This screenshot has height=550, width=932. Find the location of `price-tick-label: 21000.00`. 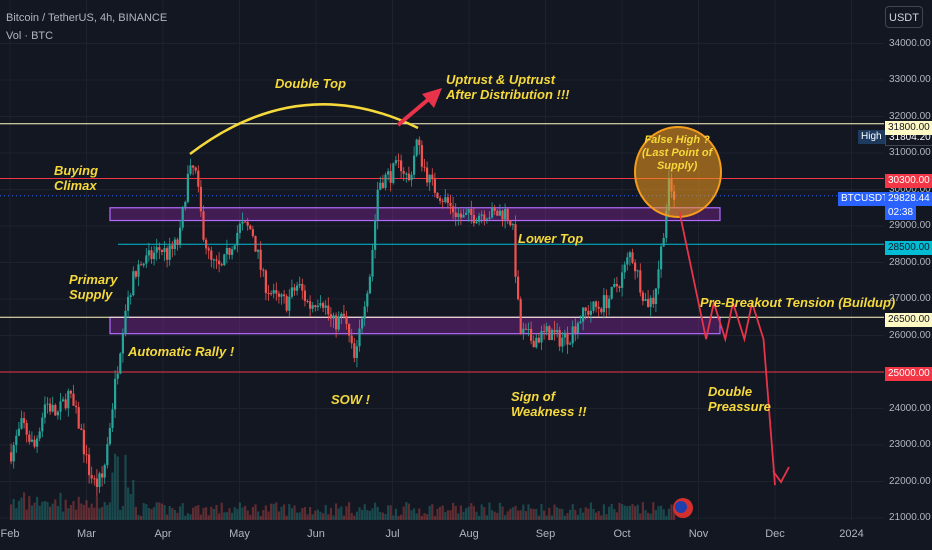

price-tick-label: 21000.00 is located at coordinates (910, 517).